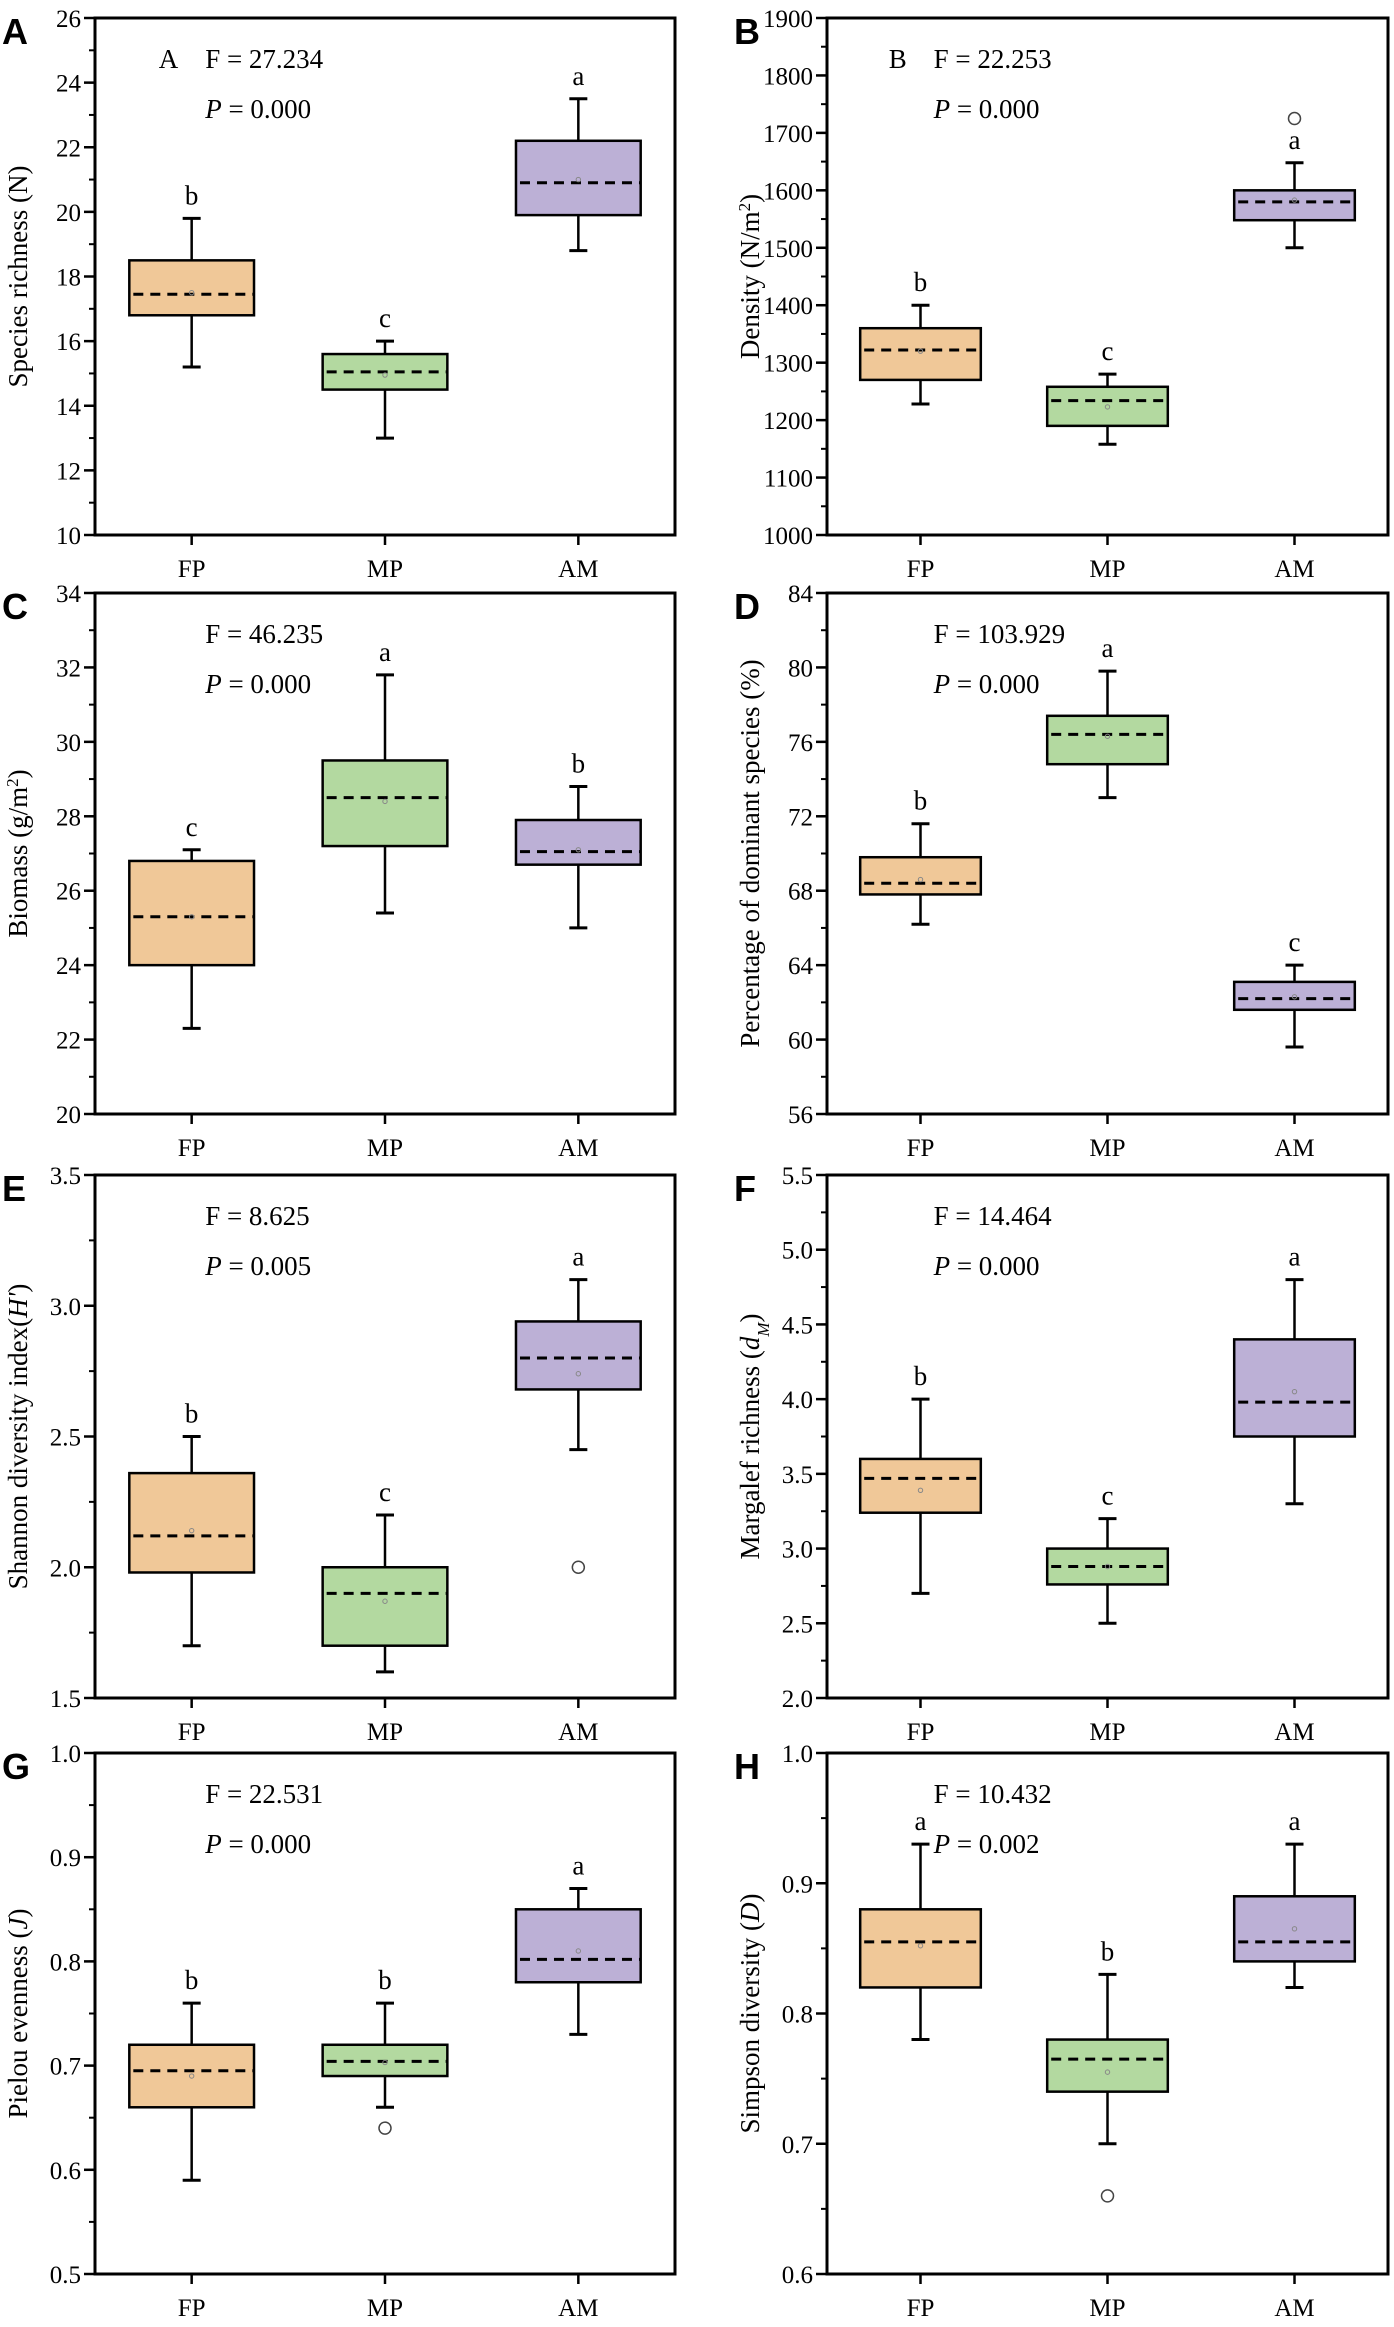 The width and height of the screenshot is (1394, 2327). I want to click on y-axis-label: Shannon diversity index(H'), so click(18, 1437).